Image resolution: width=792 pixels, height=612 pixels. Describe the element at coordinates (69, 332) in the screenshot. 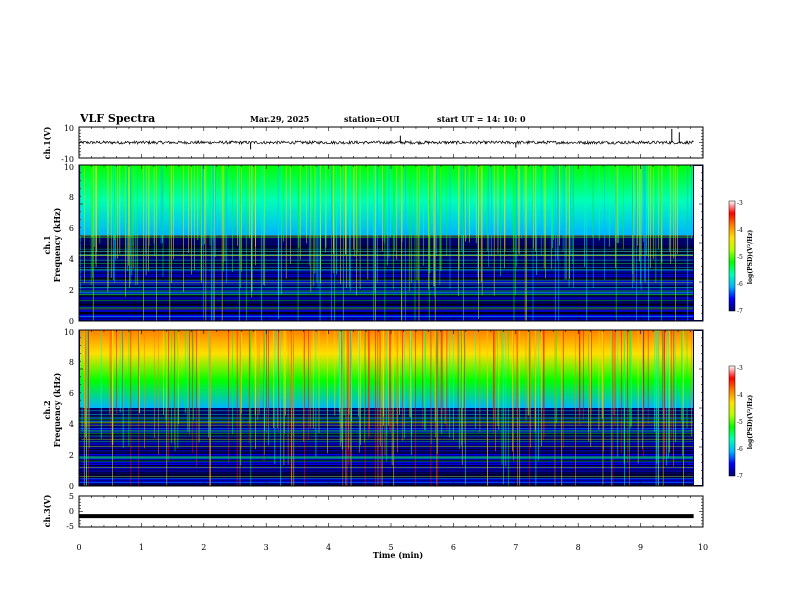

I see `ch2-spec-ytick-10: 10` at that location.